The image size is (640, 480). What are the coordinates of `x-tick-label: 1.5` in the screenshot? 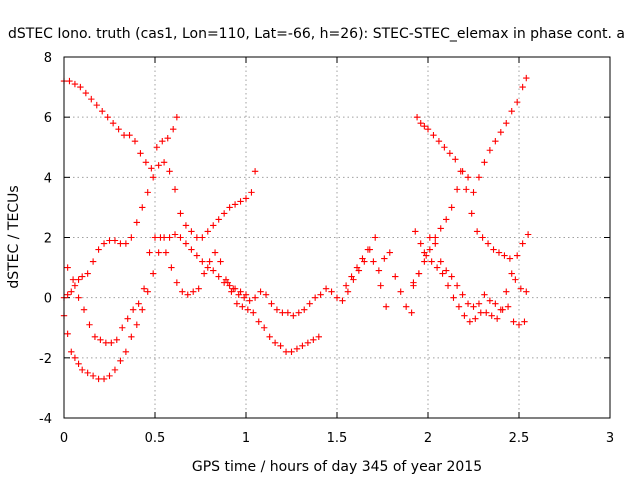 It's located at (337, 438).